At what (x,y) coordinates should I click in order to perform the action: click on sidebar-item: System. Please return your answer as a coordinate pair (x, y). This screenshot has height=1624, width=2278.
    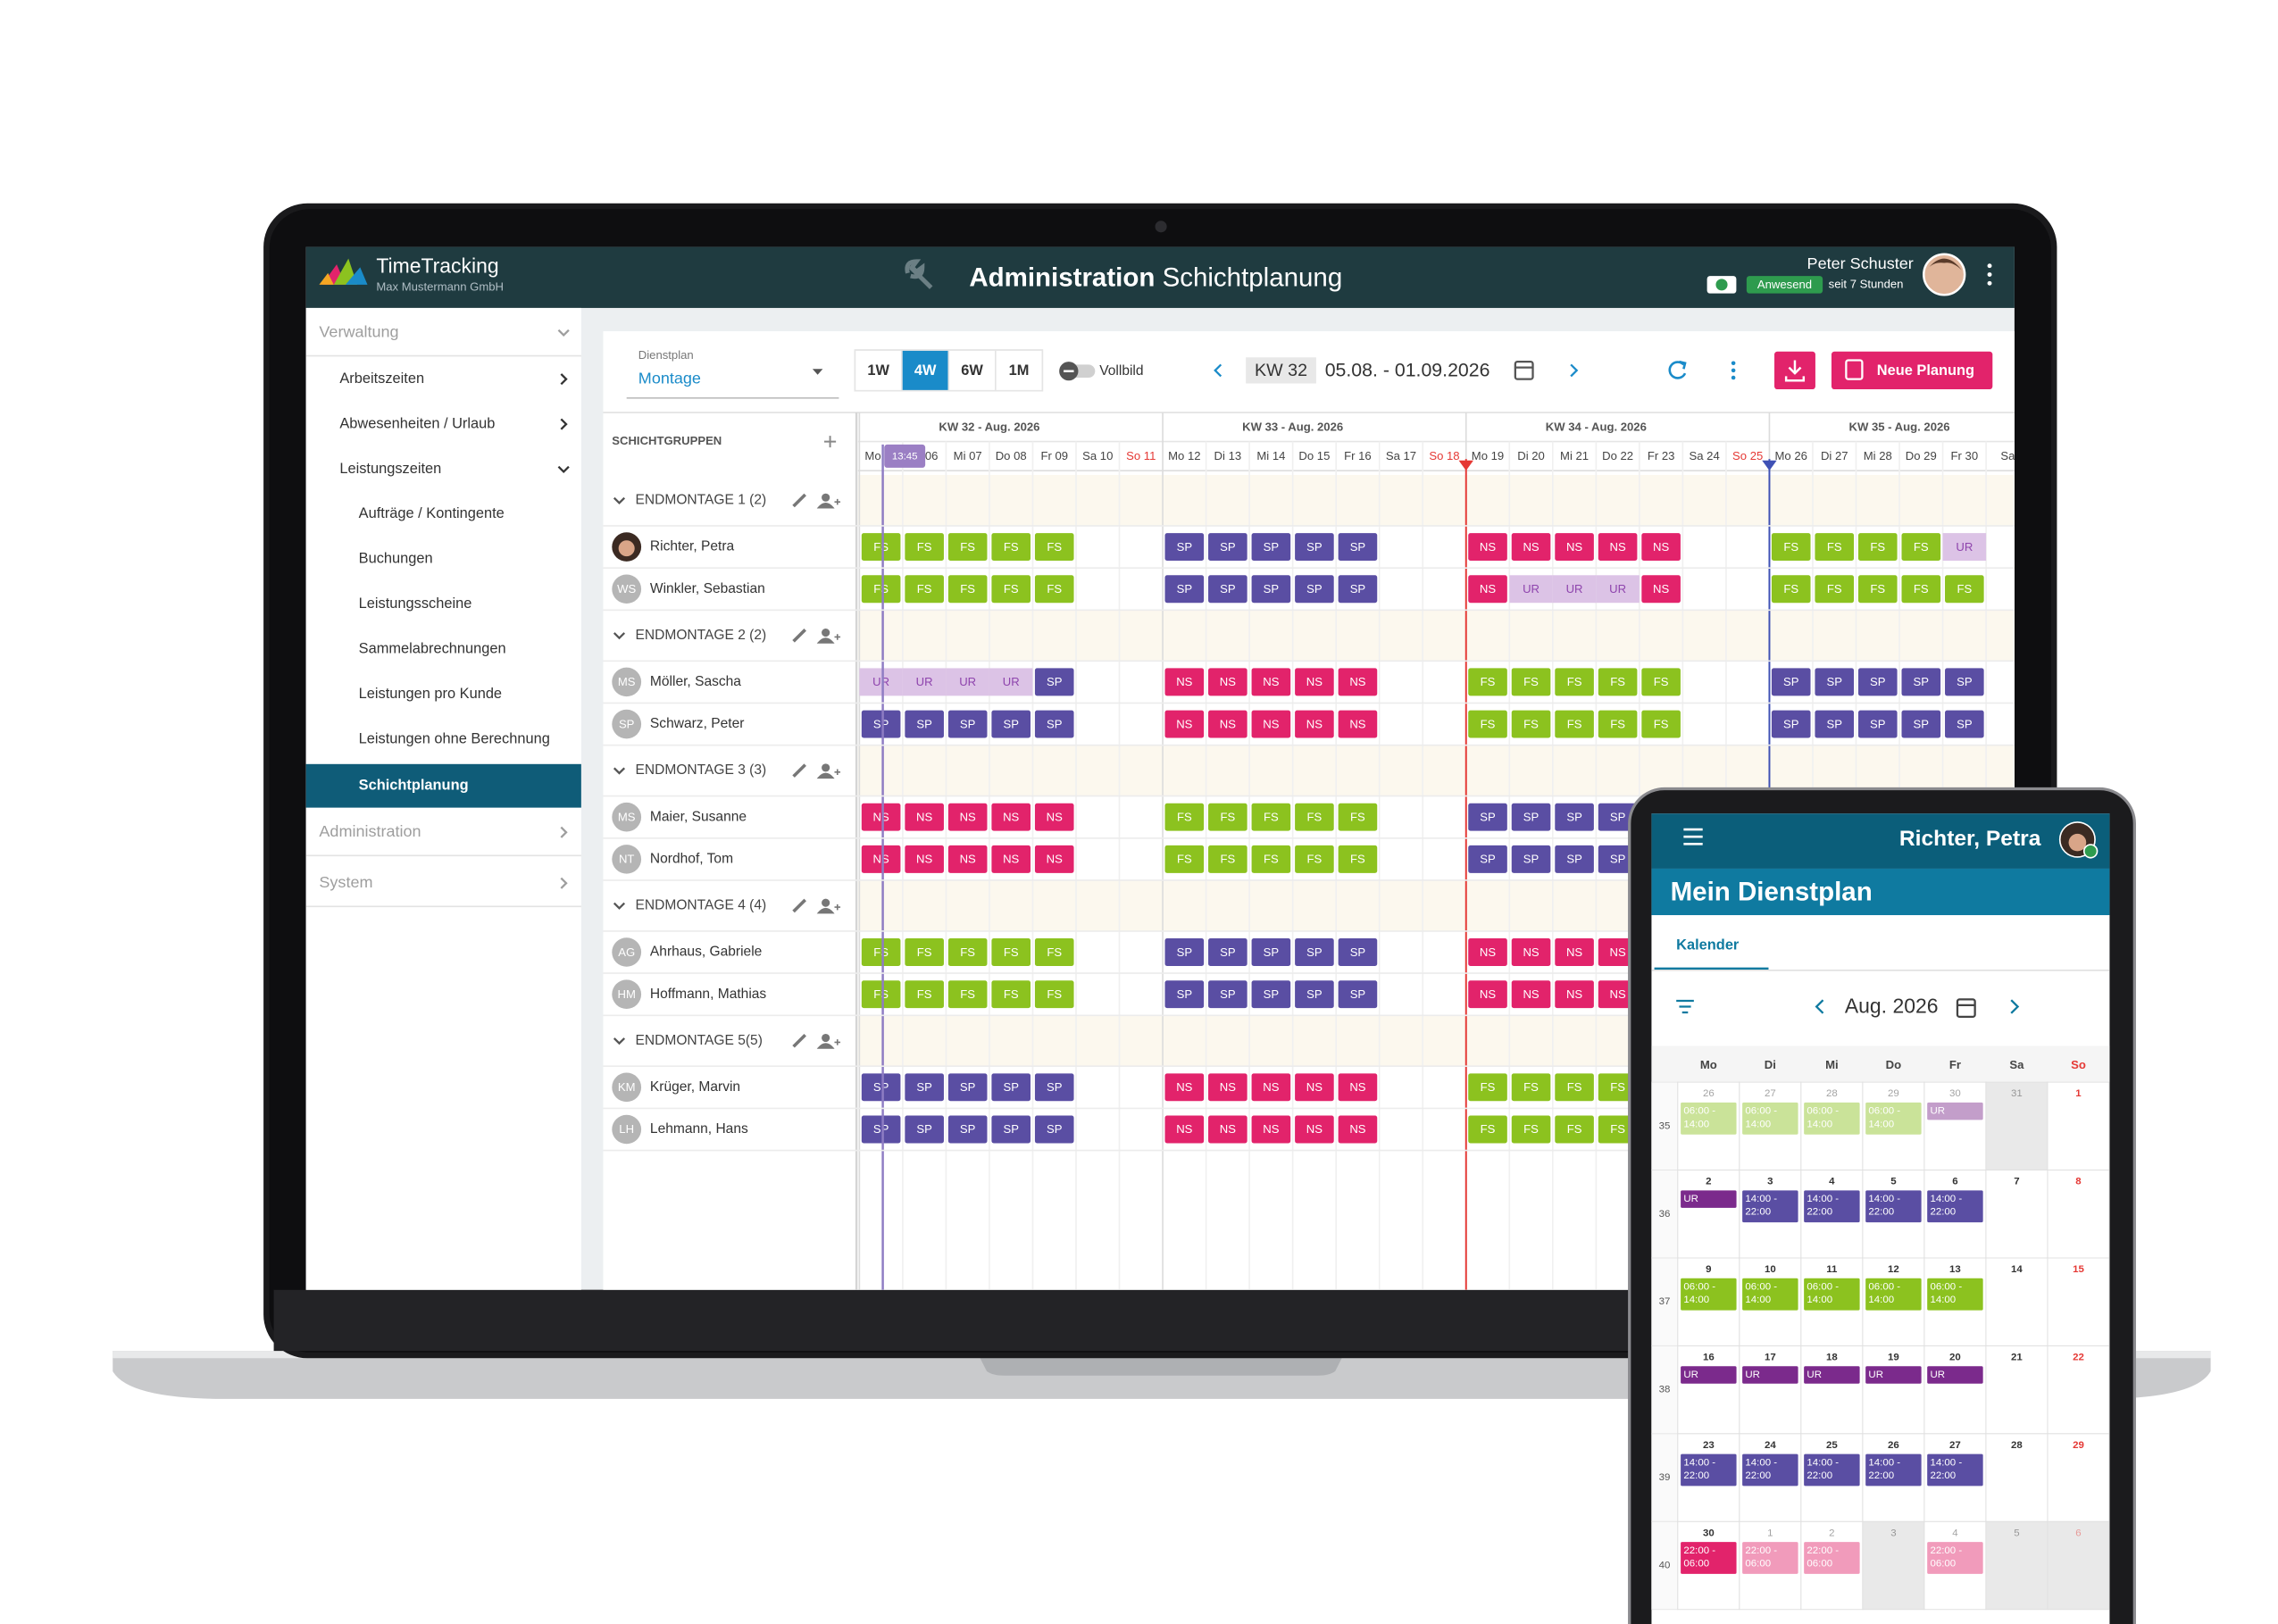
    Looking at the image, I should click on (345, 882).